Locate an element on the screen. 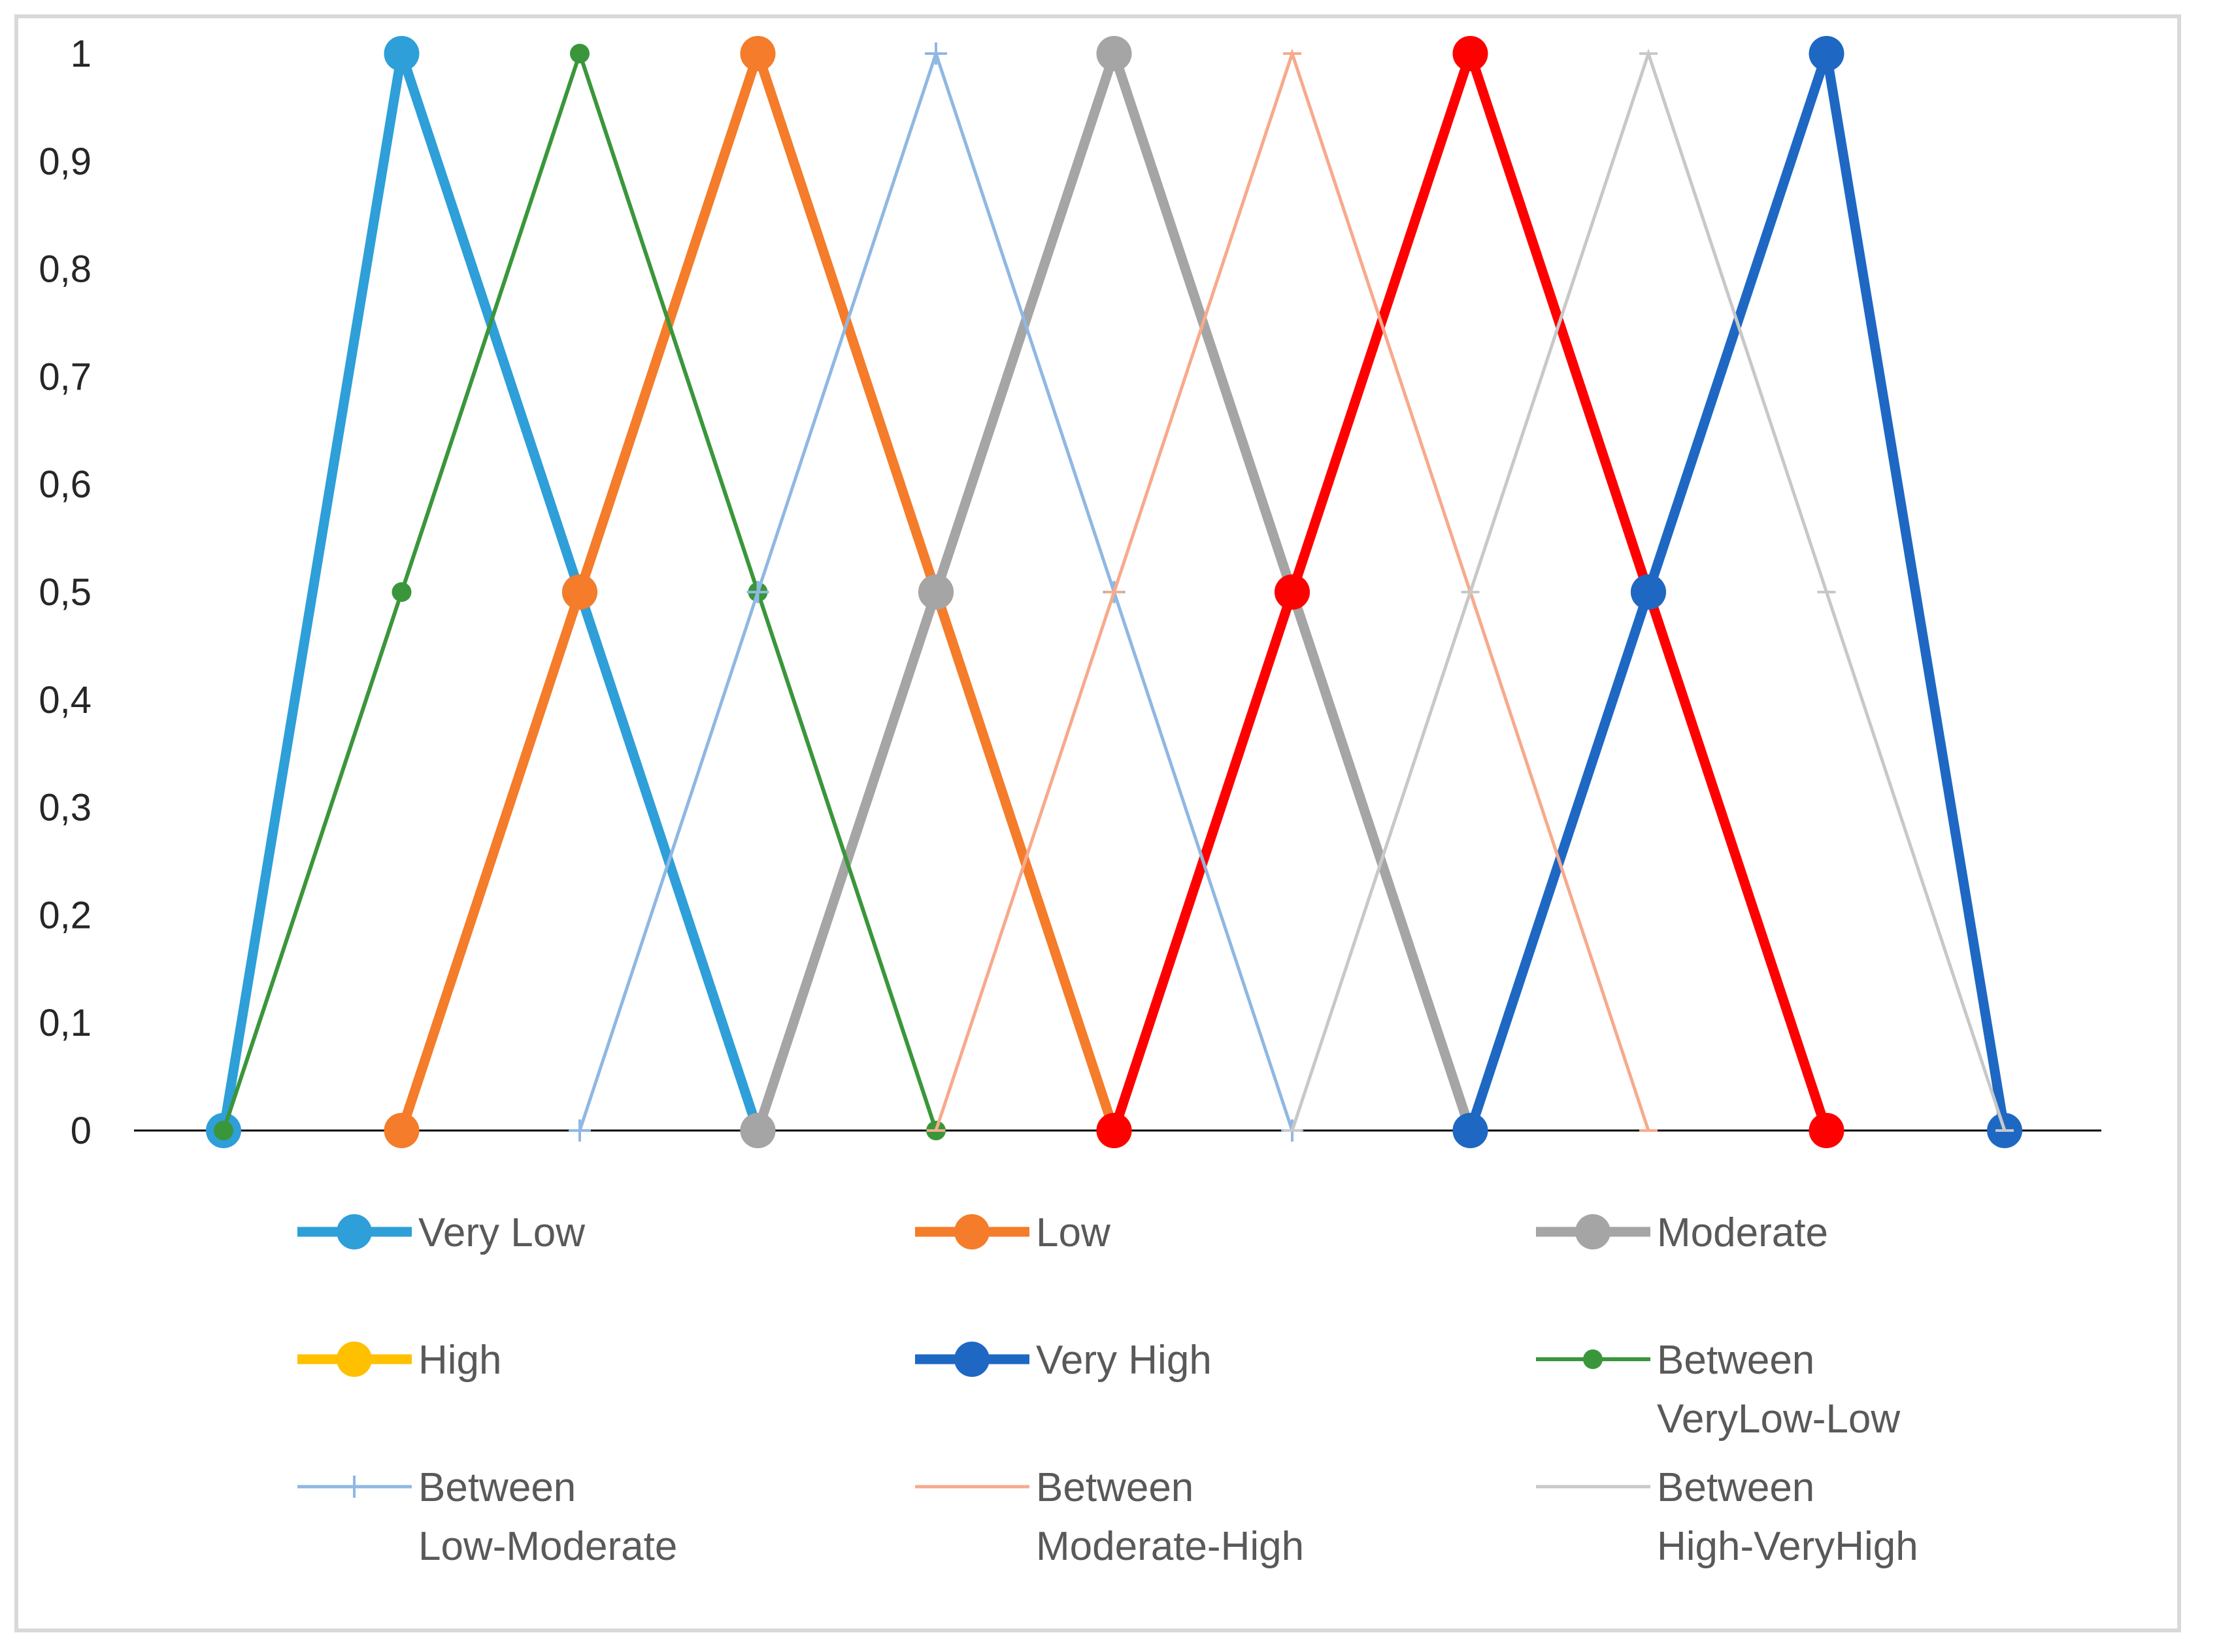 This screenshot has width=2219, height=1652. legend-label: Between Low-Moderate is located at coordinates (547, 1517).